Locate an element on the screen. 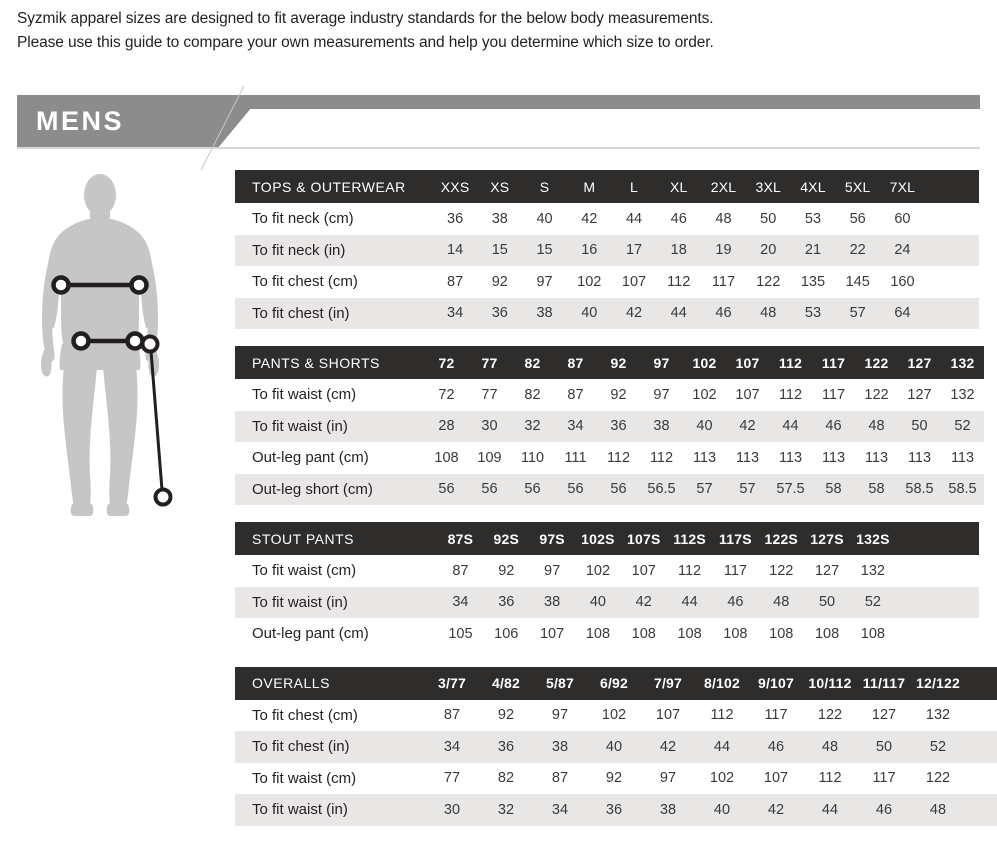 The height and width of the screenshot is (850, 997). size-column-header: 102 is located at coordinates (704, 362).